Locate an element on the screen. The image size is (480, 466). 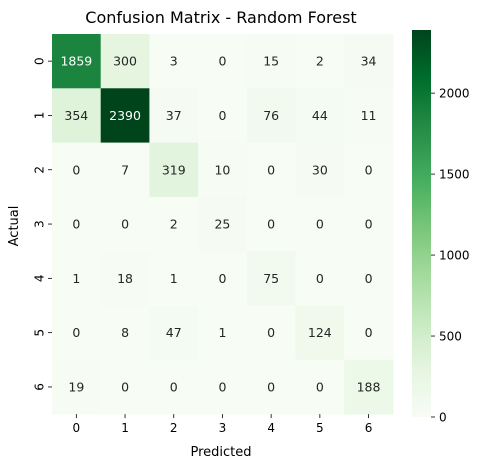
y-tick-label: 1 is located at coordinates (40, 116).